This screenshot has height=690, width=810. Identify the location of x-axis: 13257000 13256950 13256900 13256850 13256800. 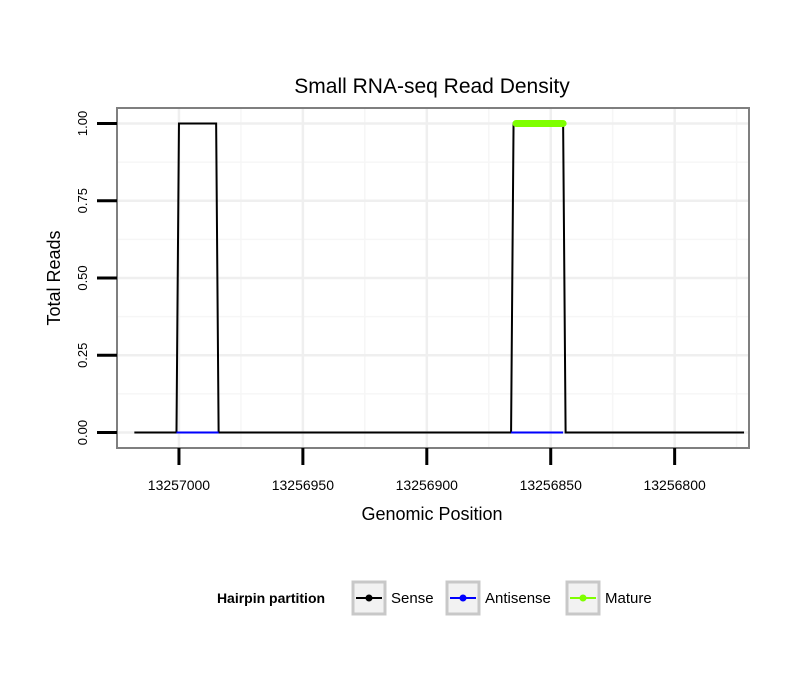
(427, 470).